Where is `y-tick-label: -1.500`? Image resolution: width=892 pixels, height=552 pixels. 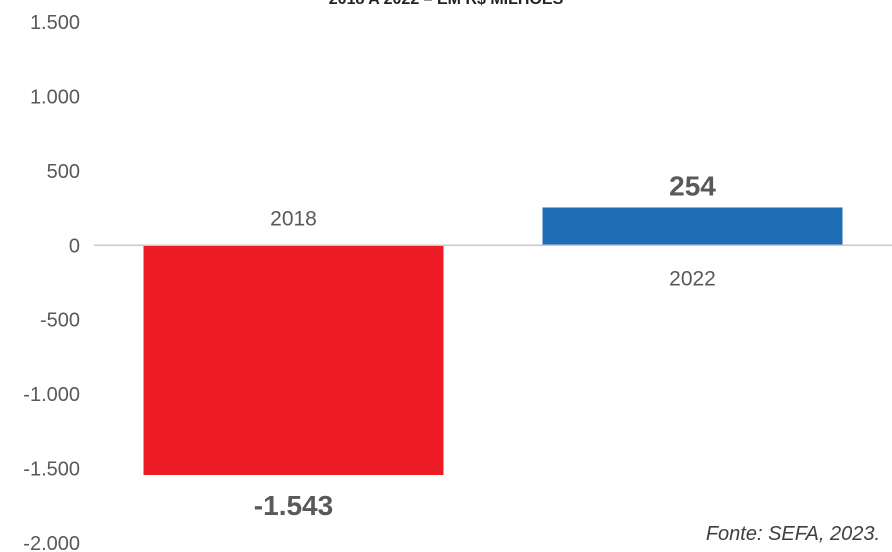
y-tick-label: -1.500 is located at coordinates (51, 470).